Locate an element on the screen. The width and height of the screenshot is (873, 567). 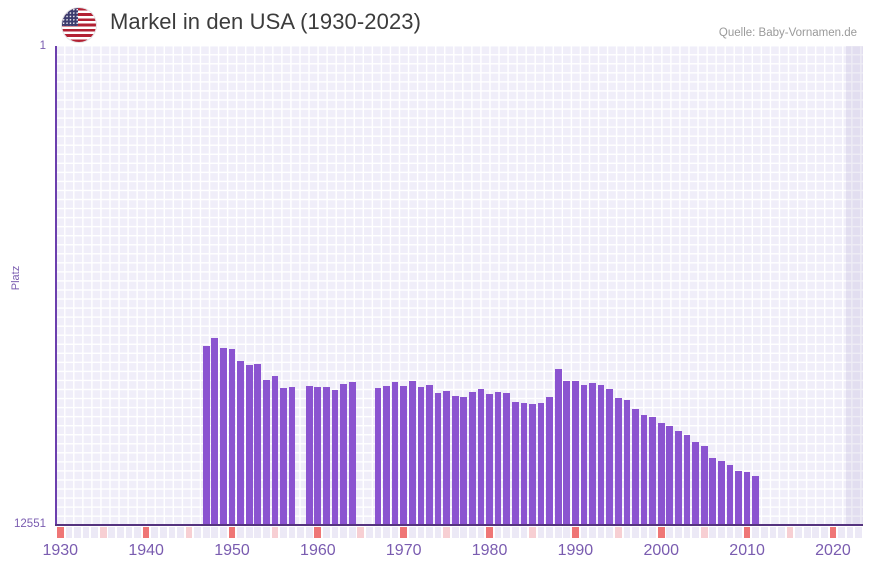
y-axis-tick-top: 1 is located at coordinates (42, 46).